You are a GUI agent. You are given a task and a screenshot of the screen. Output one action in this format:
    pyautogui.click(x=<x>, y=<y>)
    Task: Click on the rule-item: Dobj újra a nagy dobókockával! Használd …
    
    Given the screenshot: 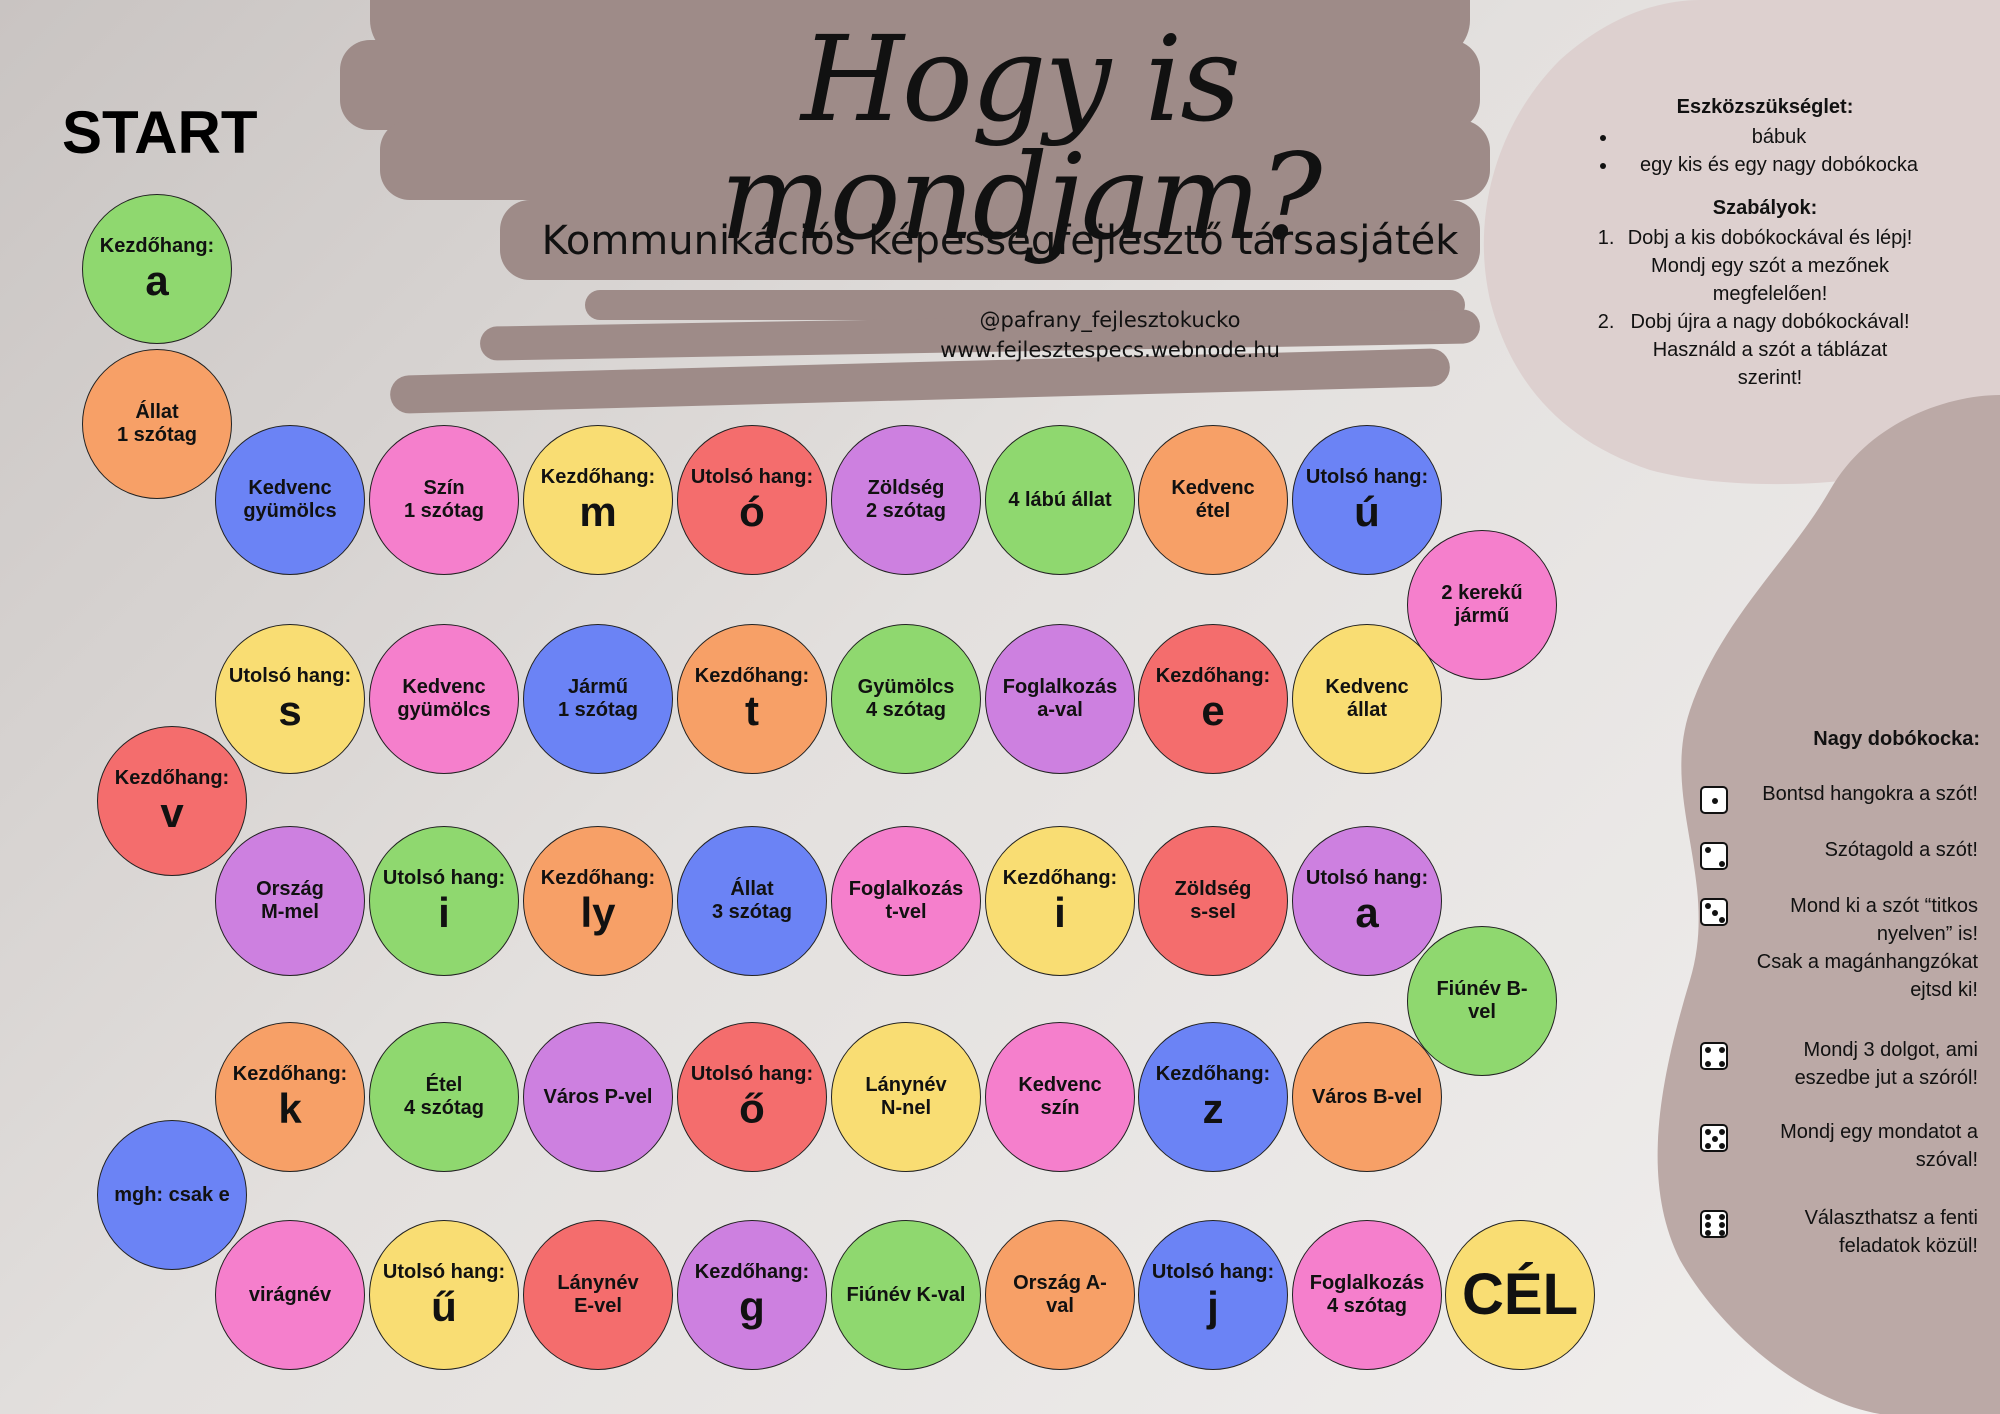 What is the action you would take?
    pyautogui.click(x=1770, y=350)
    